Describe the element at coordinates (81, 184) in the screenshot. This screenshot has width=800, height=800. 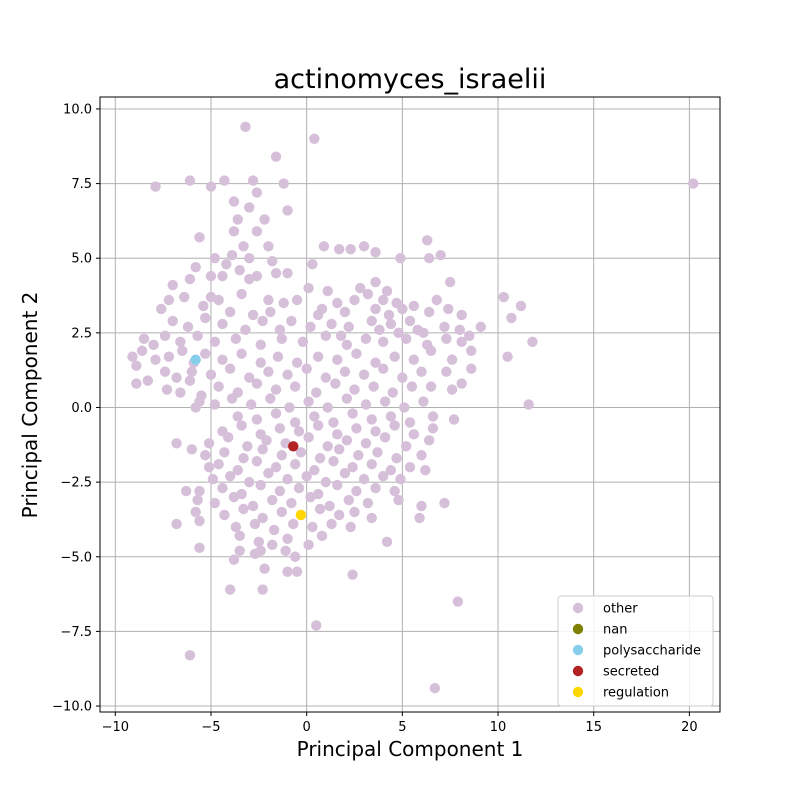
I see `y-tick-label: 7.5` at that location.